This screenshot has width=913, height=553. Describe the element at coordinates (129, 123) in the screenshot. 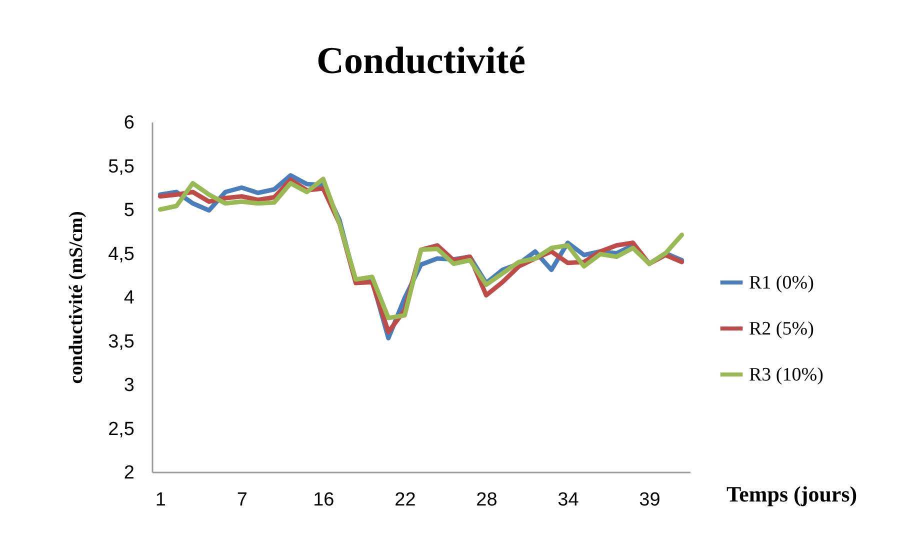

I see `y-tick-label: 6` at that location.